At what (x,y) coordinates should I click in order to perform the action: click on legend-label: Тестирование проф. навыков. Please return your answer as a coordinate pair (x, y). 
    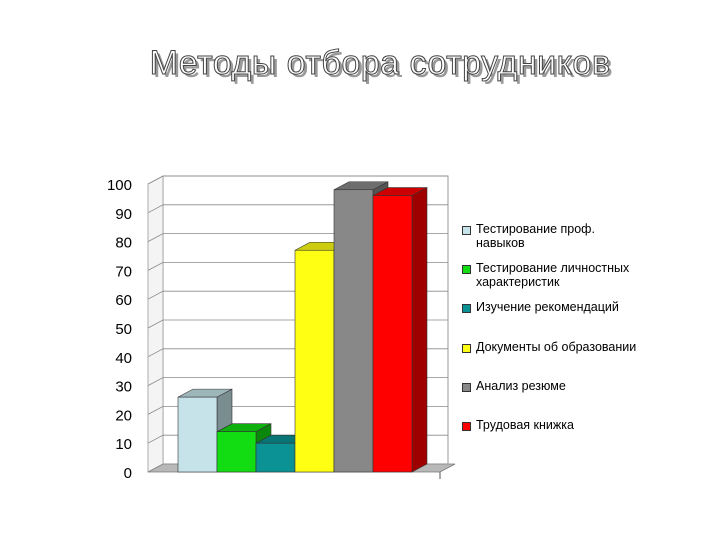
    Looking at the image, I should click on (535, 236).